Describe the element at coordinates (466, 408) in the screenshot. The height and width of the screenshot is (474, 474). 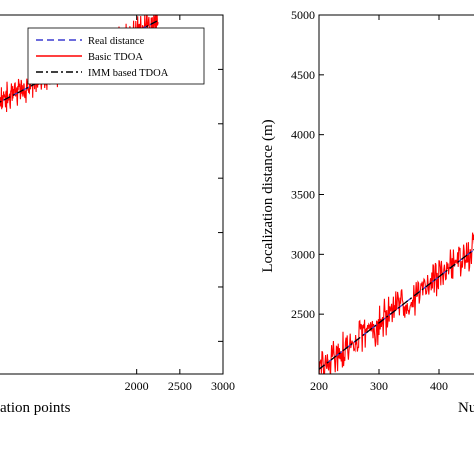
I see `right-x-axis-label: Nu` at that location.